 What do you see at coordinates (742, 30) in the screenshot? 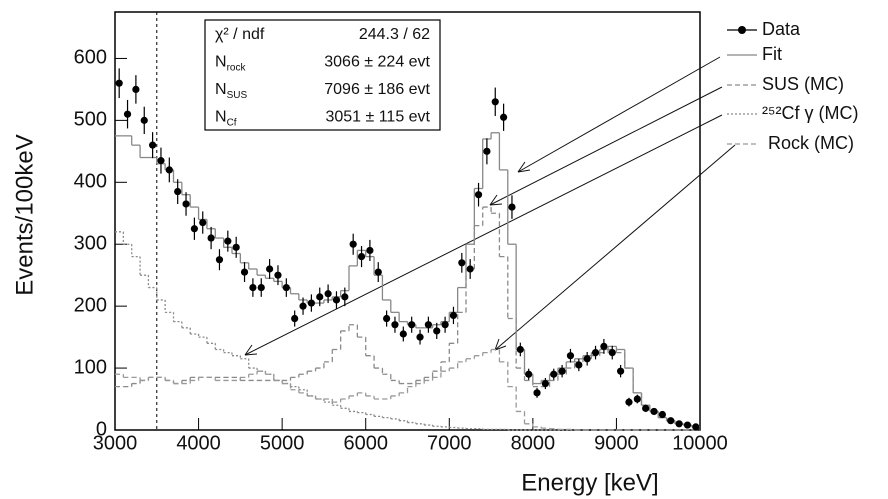
I see `legend-marker` at bounding box center [742, 30].